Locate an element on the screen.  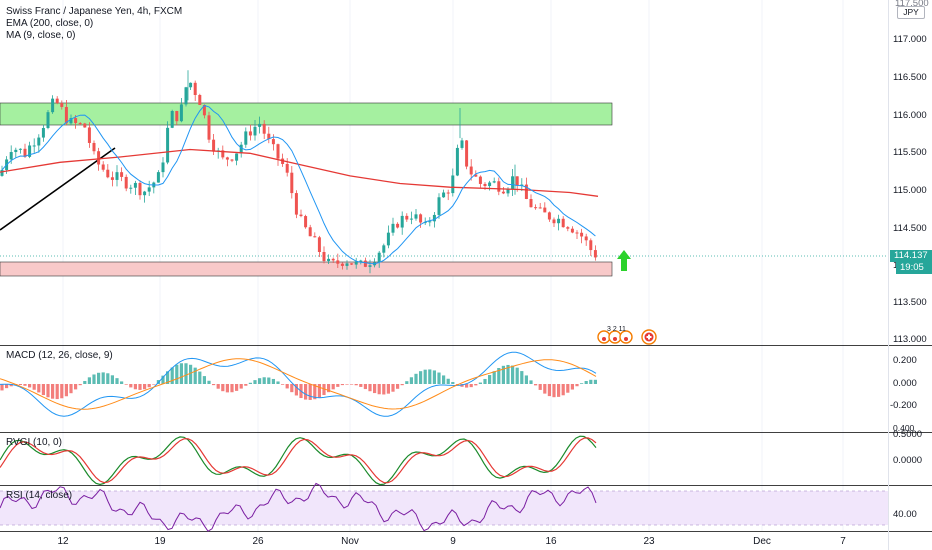
rvgi-tick-overlap: 0.400 is located at coordinates (904, 428).